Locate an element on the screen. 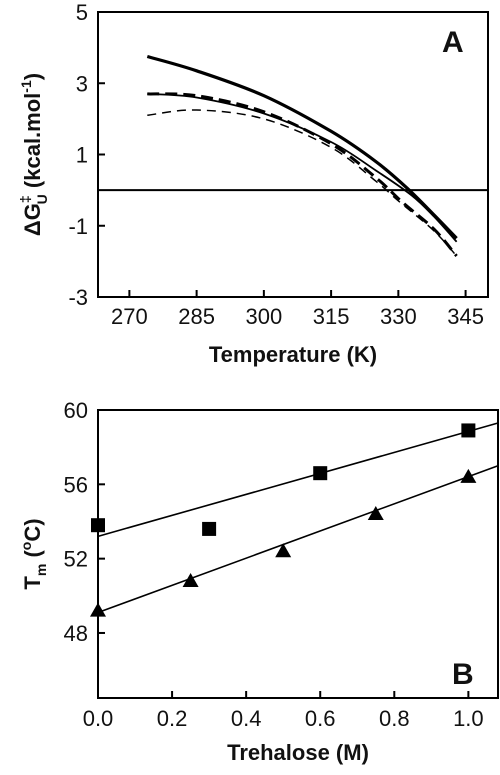  panel-a-y-tick-label: 3 is located at coordinates (82, 83).